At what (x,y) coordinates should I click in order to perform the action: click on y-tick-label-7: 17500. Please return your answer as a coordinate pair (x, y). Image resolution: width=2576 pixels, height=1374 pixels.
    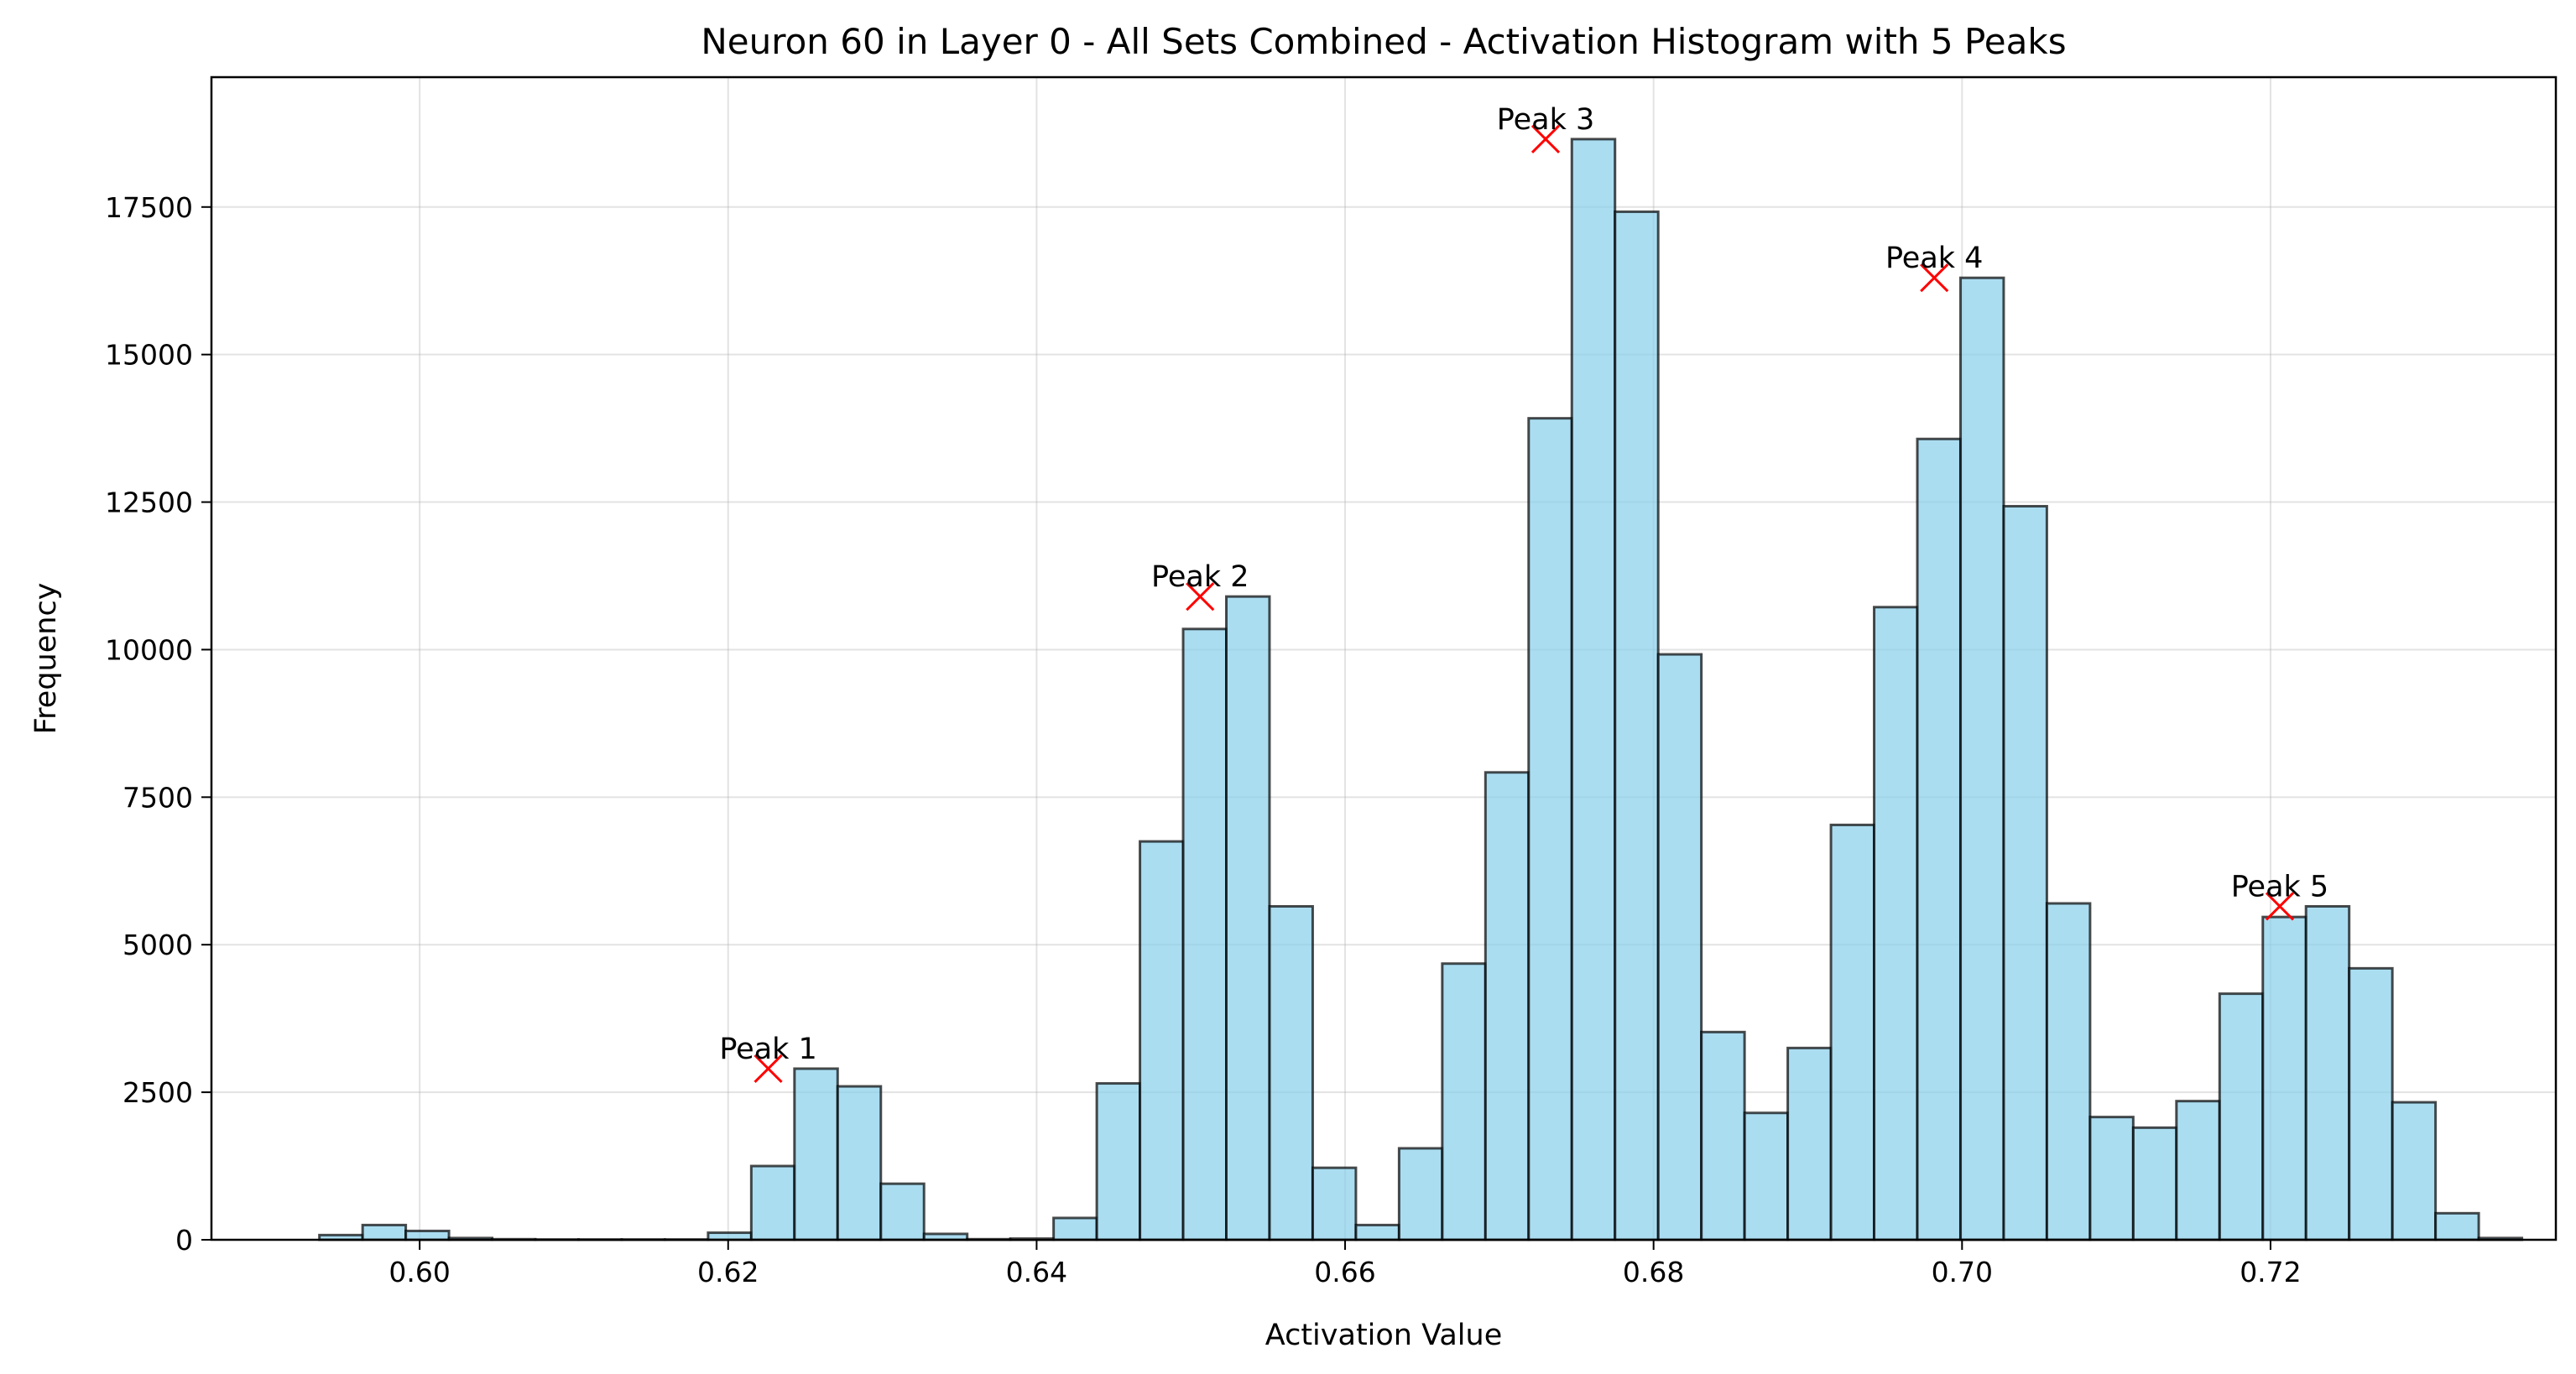
    Looking at the image, I should click on (149, 207).